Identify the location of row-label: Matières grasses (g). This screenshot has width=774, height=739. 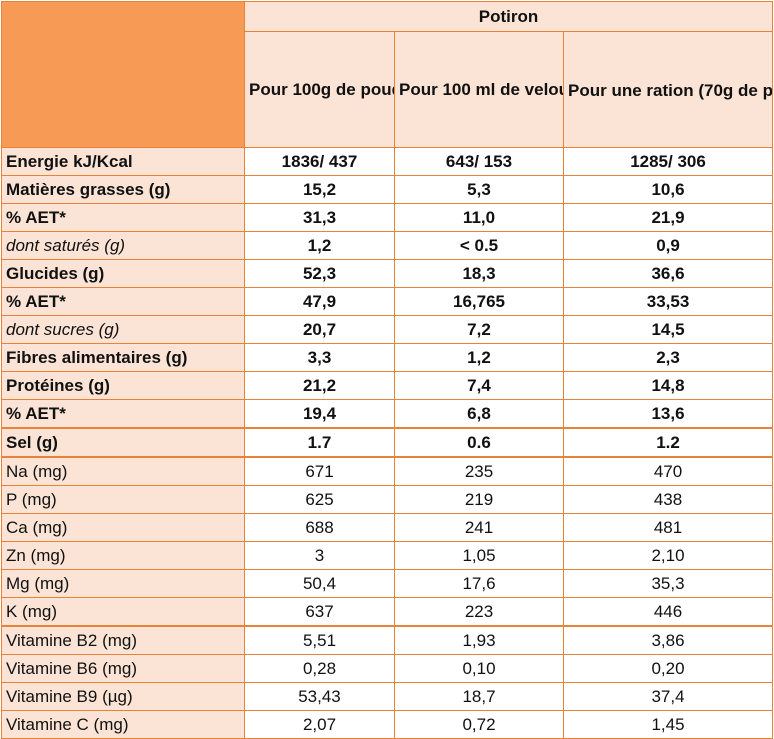
(123, 189).